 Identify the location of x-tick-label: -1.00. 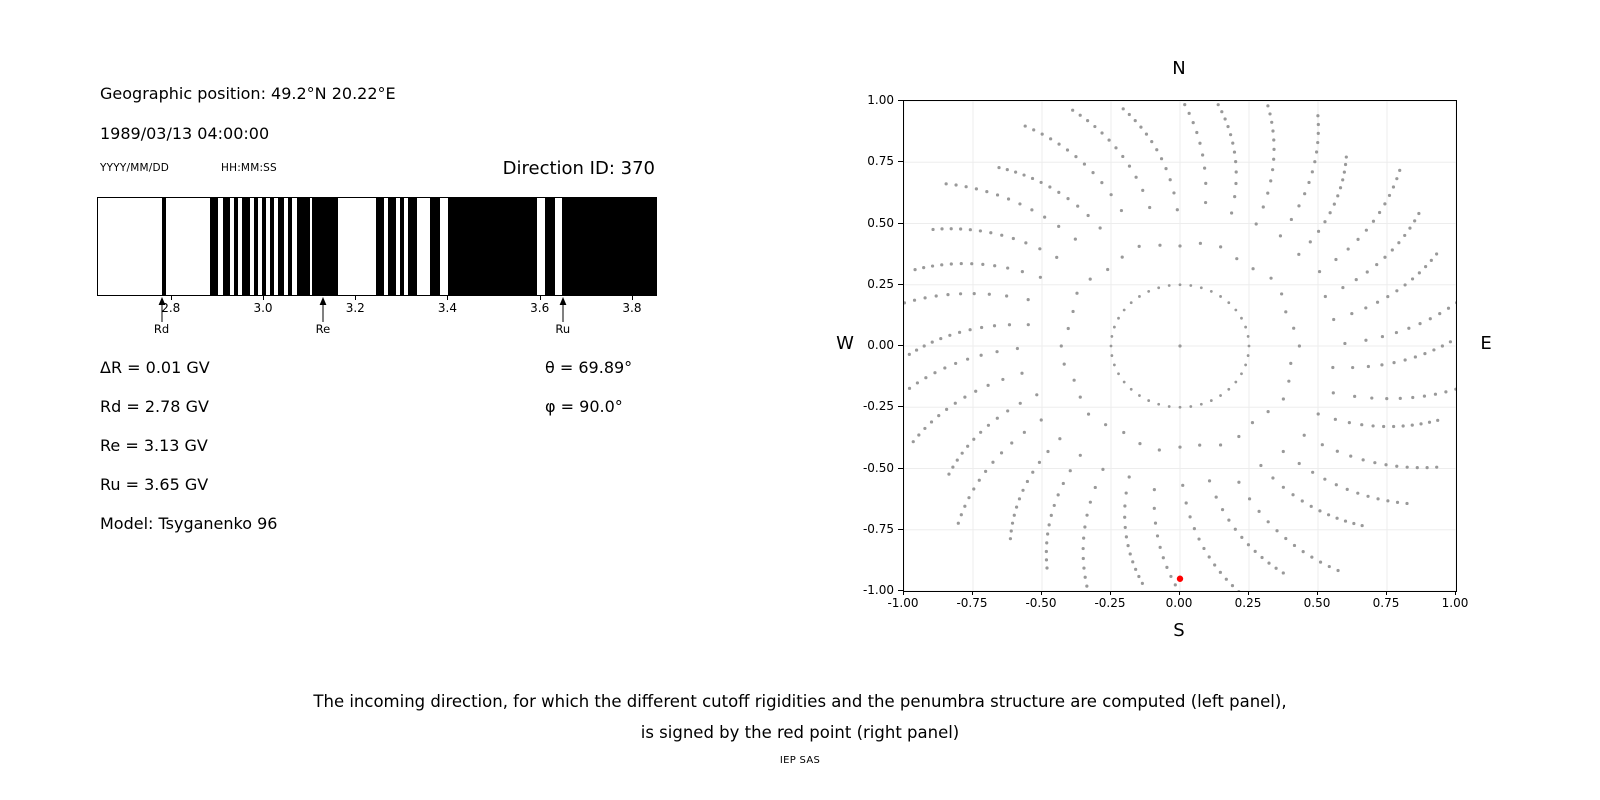
(903, 603).